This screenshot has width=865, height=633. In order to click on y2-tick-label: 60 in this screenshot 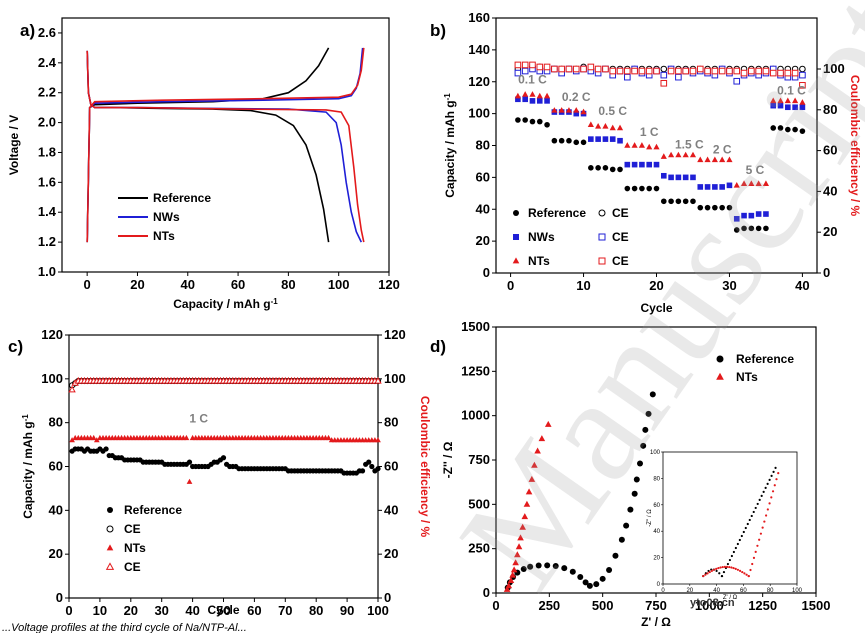, I will do `click(830, 150)`.